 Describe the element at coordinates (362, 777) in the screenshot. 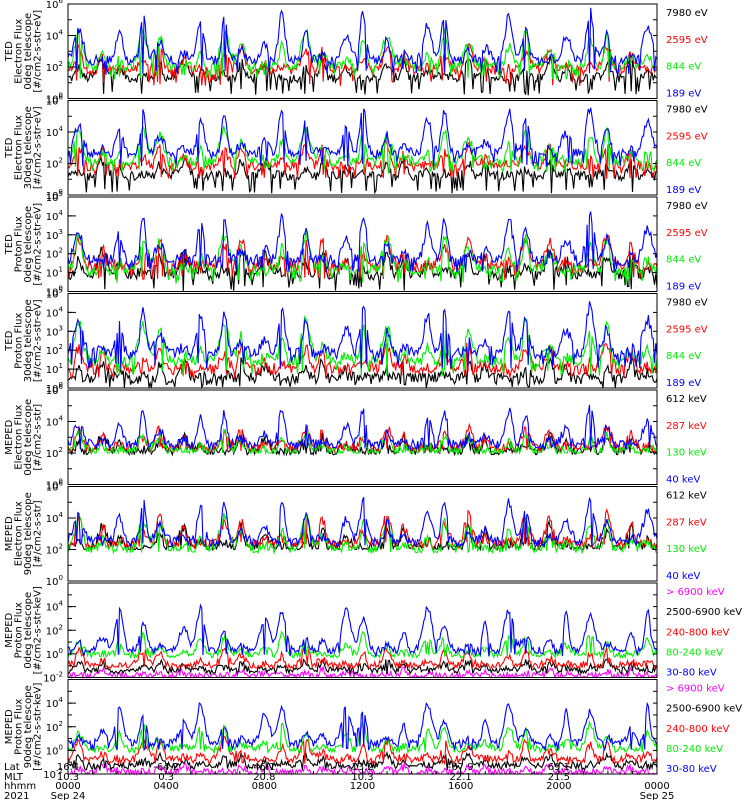

I see `x-tick-mlt-label: 10.3` at that location.